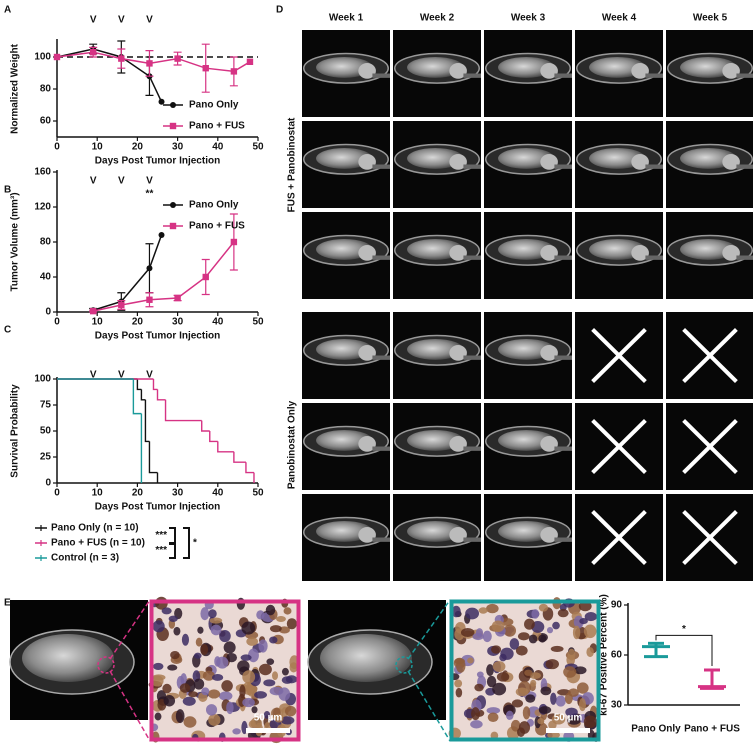 The height and width of the screenshot is (745, 753). Describe the element at coordinates (172, 543) in the screenshot. I see `significance-bracket` at that location.